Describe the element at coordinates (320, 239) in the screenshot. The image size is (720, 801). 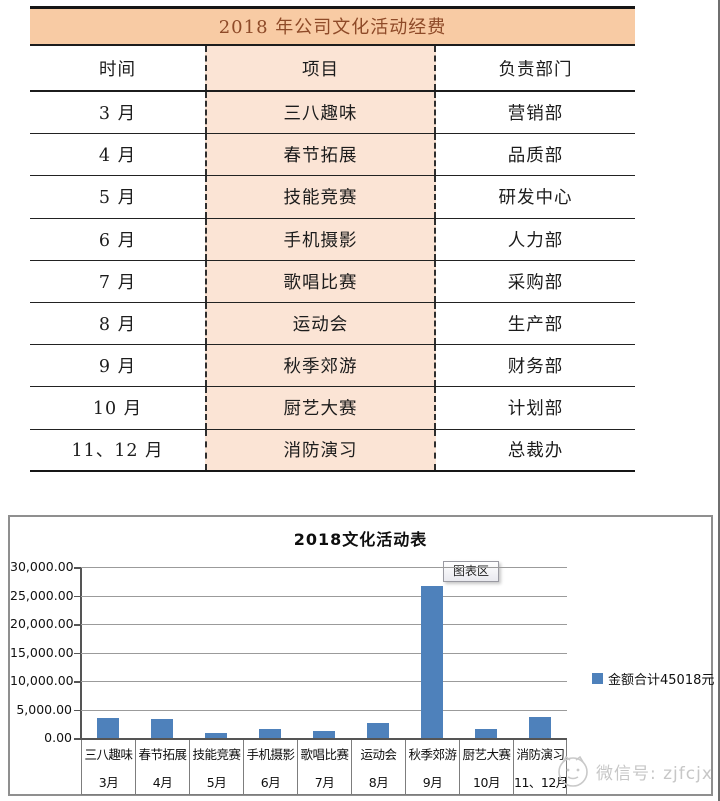
I see `table-cell-project: 手机摄影` at that location.